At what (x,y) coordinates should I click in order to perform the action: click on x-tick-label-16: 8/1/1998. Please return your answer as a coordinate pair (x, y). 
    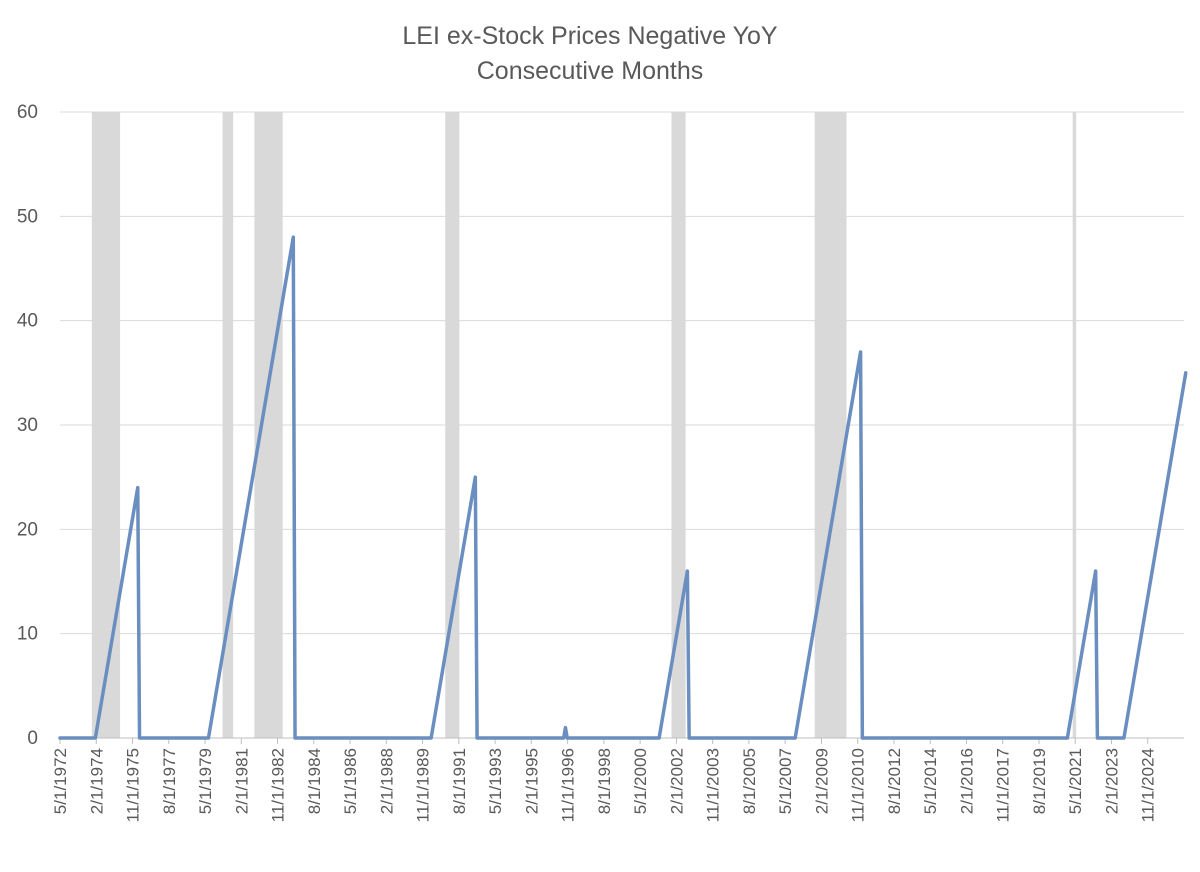
    Looking at the image, I should click on (604, 781).